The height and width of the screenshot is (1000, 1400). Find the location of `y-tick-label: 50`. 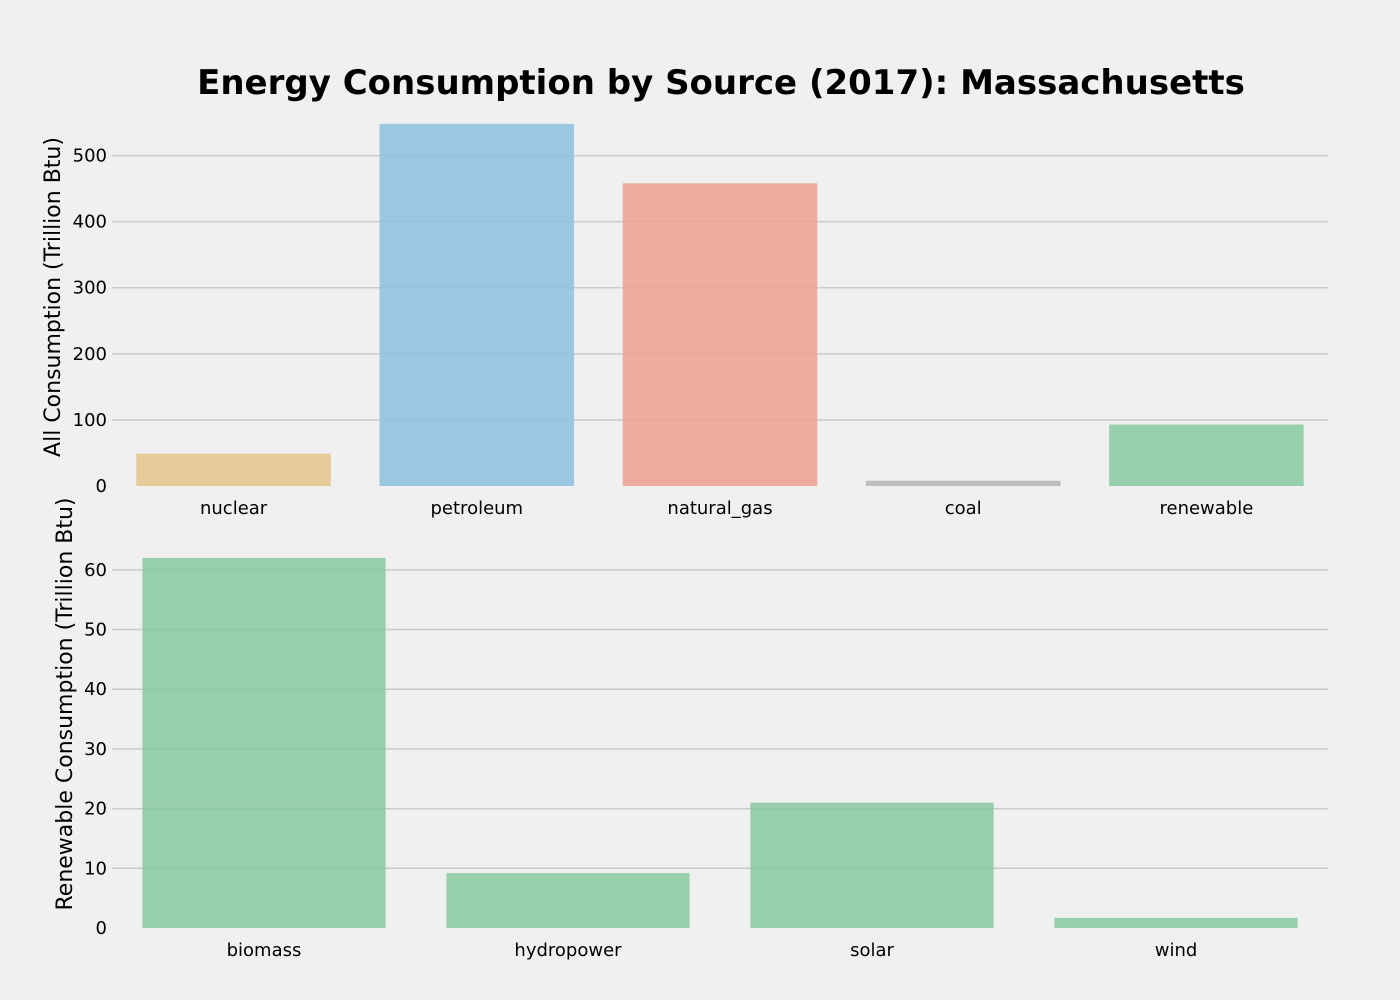

y-tick-label: 50 is located at coordinates (95, 630).